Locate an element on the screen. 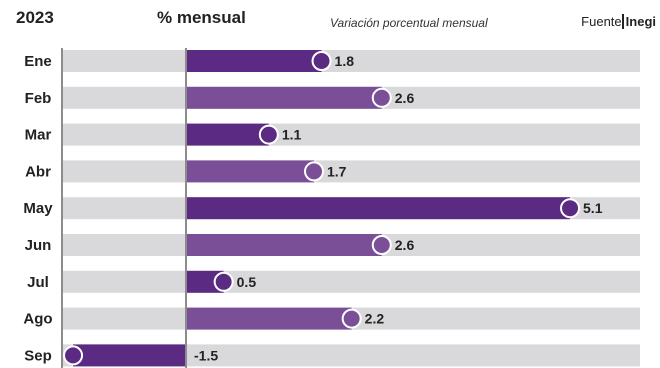  source-credit: Fuente Inegi is located at coordinates (618, 21).